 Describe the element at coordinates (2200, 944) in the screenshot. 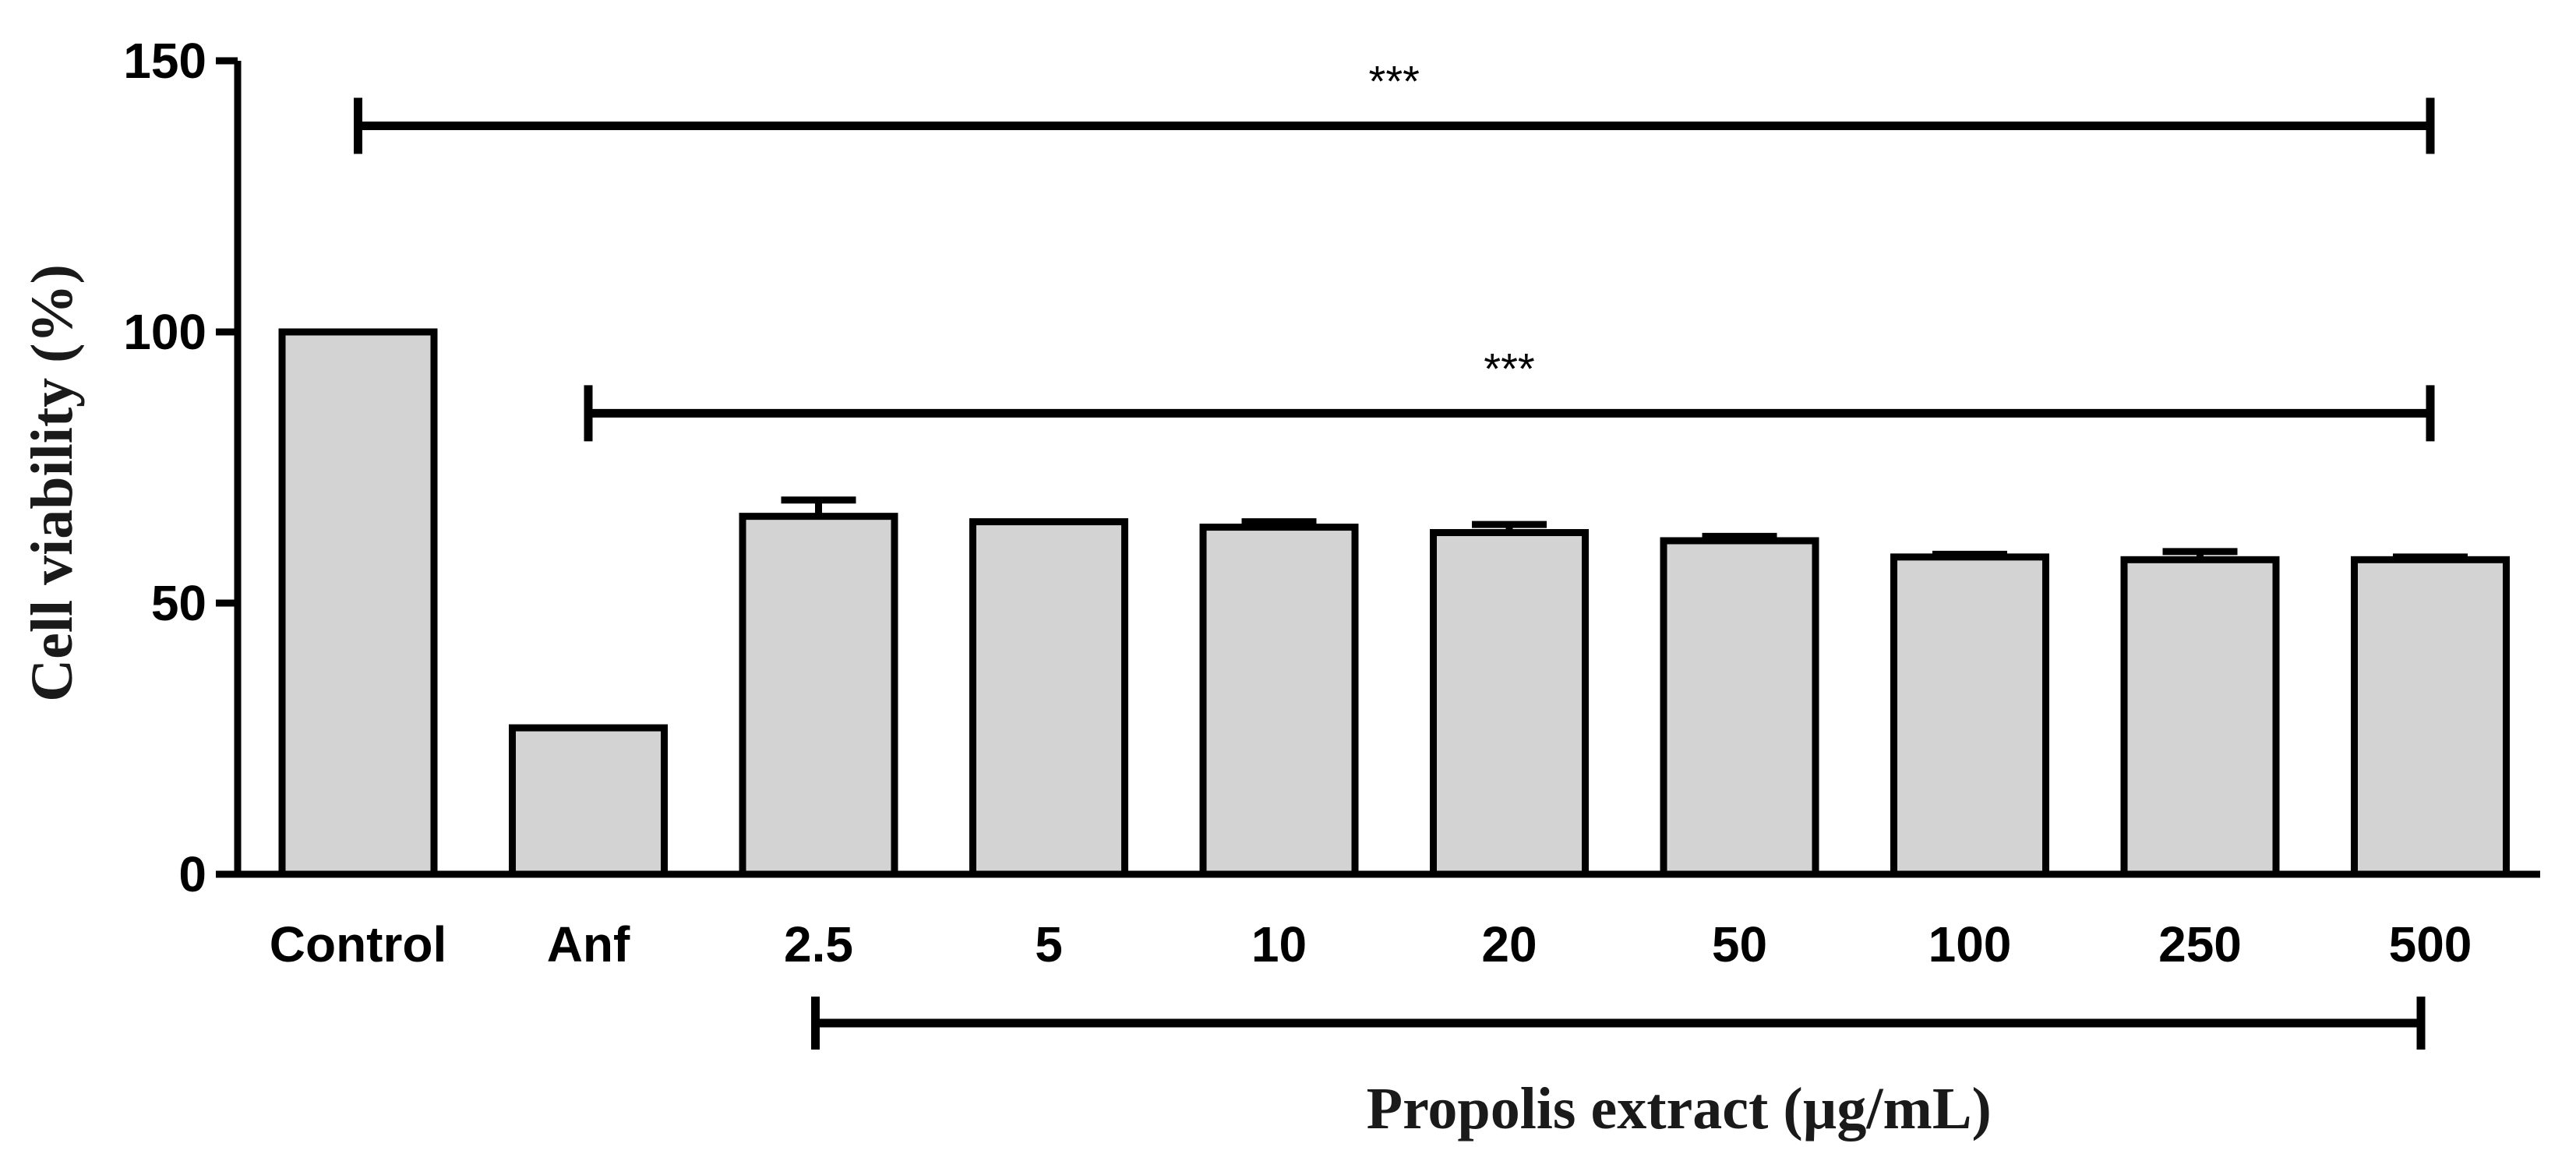

I see `x-tick-label-250: 250` at that location.